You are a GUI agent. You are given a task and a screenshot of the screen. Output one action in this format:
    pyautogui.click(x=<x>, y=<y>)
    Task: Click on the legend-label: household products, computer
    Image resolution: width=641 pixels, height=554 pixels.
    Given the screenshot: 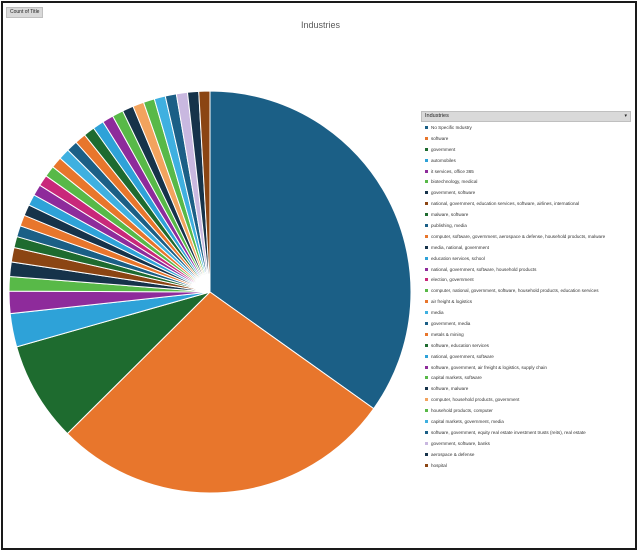 What is the action you would take?
    pyautogui.click(x=462, y=411)
    